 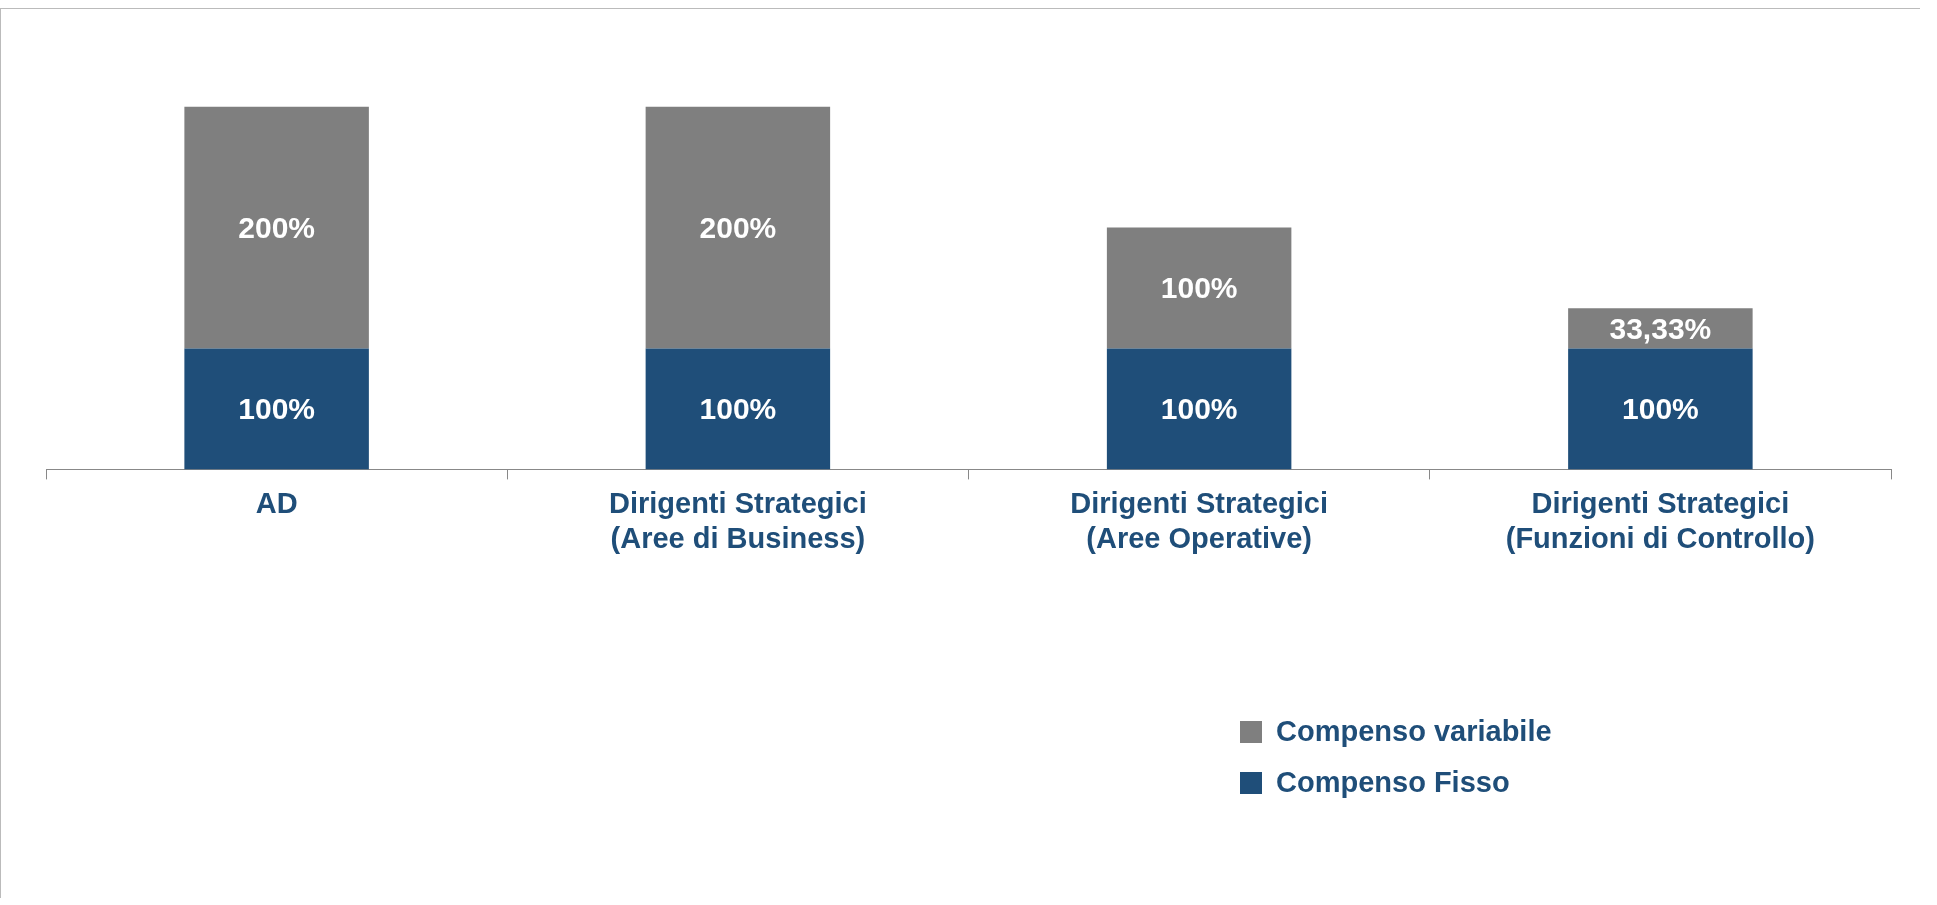 What do you see at coordinates (1199, 520) in the screenshot?
I see `x-tick-label: Dirigenti Strategici (Aree Operative)` at bounding box center [1199, 520].